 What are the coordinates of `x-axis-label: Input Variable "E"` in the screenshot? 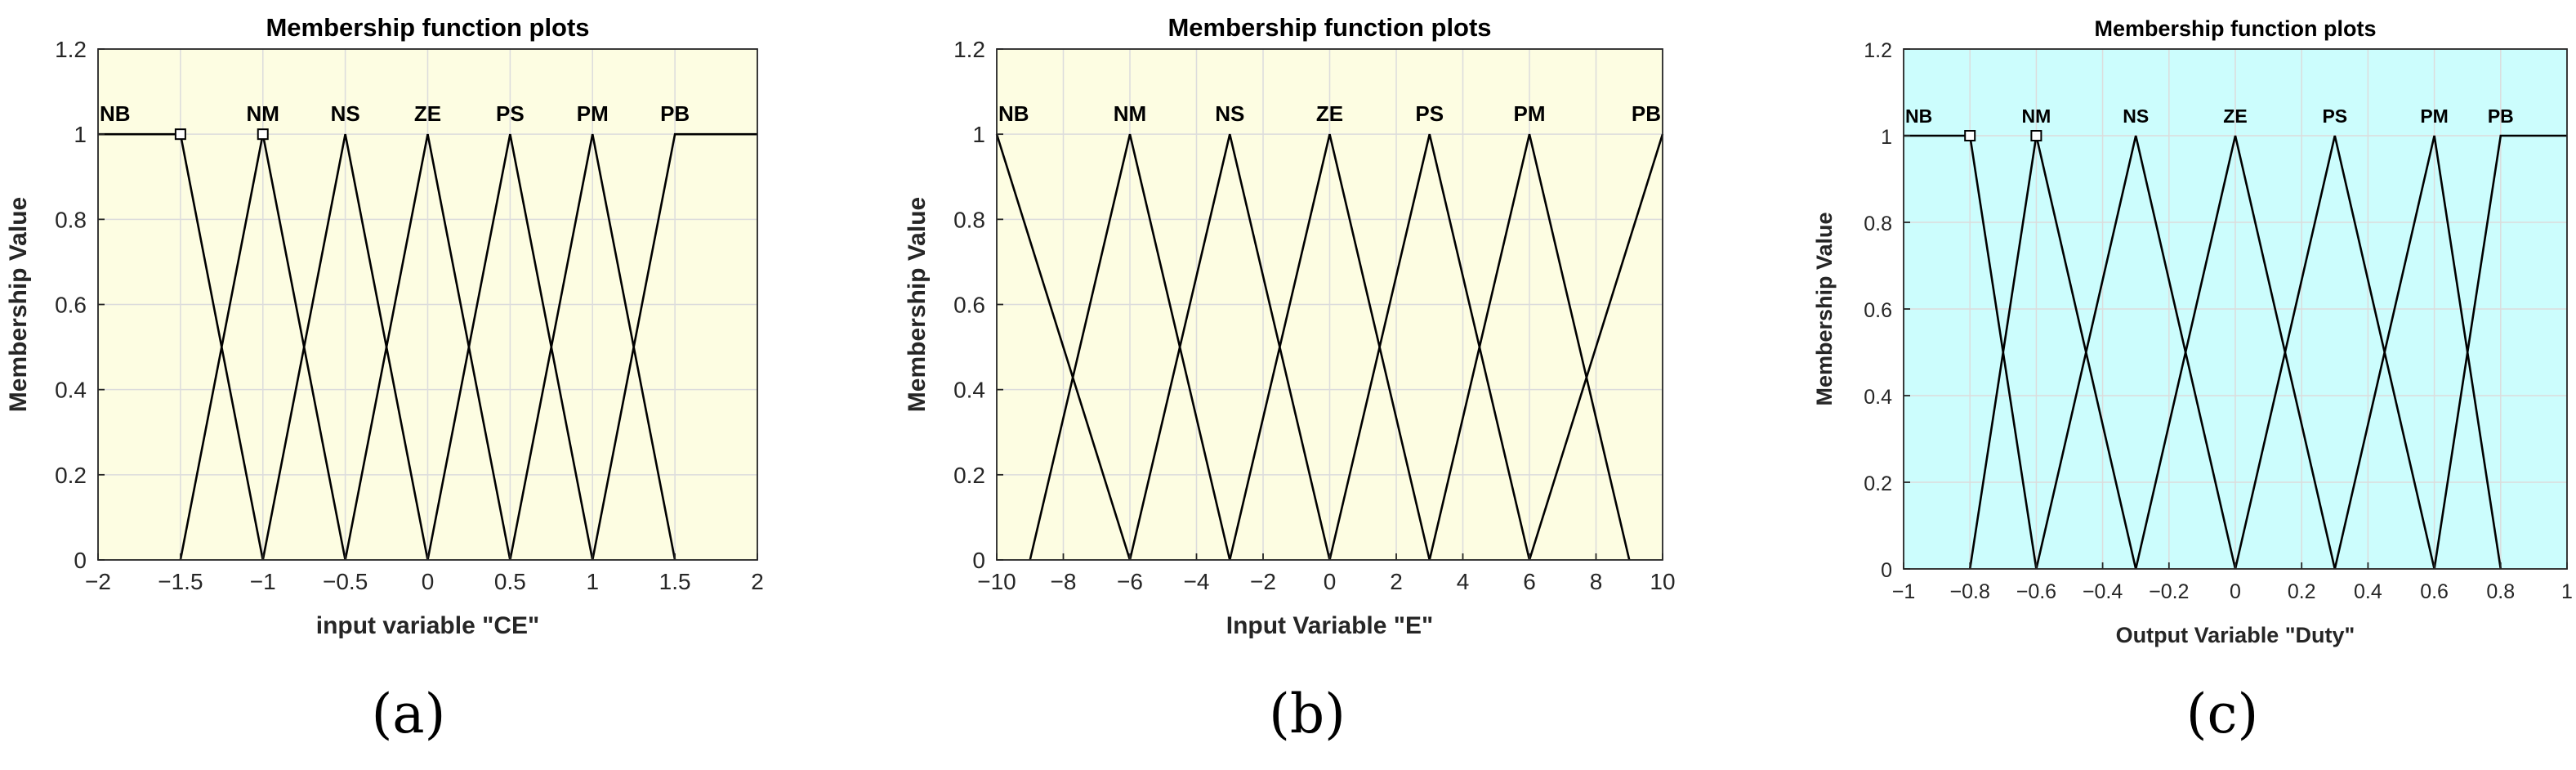 It's located at (1330, 625).